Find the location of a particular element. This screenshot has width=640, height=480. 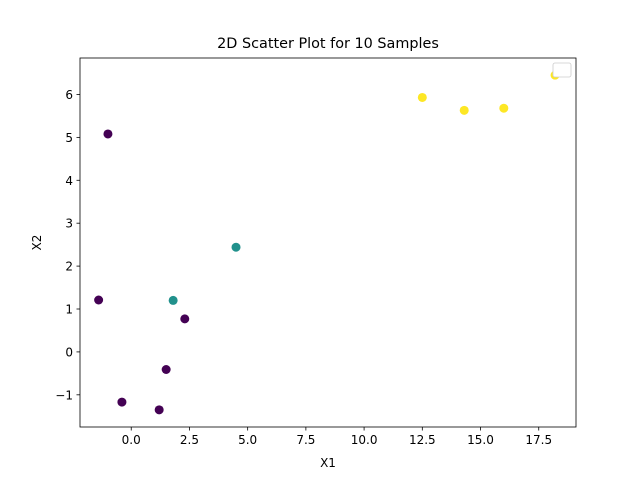

y-tick-label: 2 is located at coordinates (69, 267).